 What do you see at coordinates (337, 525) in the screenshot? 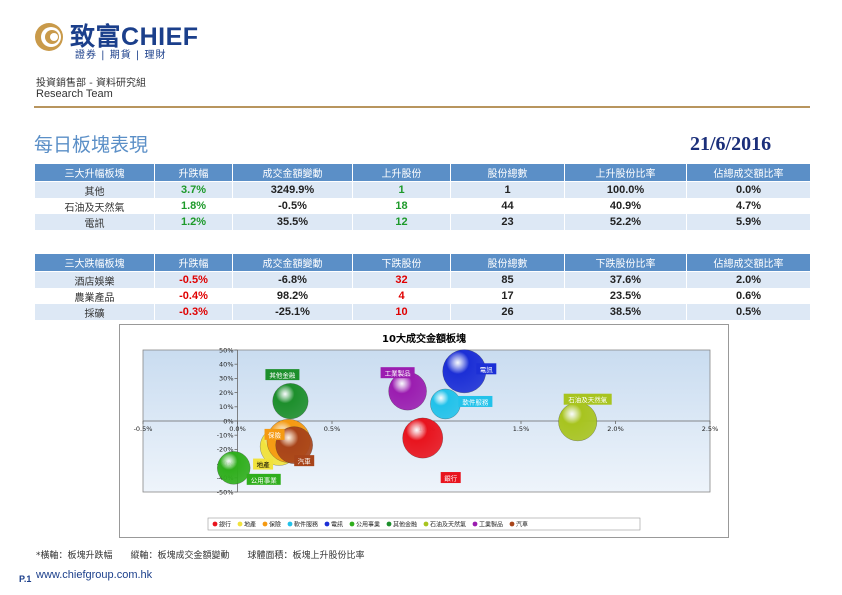
I see `legend-label: 電訊` at bounding box center [337, 525].